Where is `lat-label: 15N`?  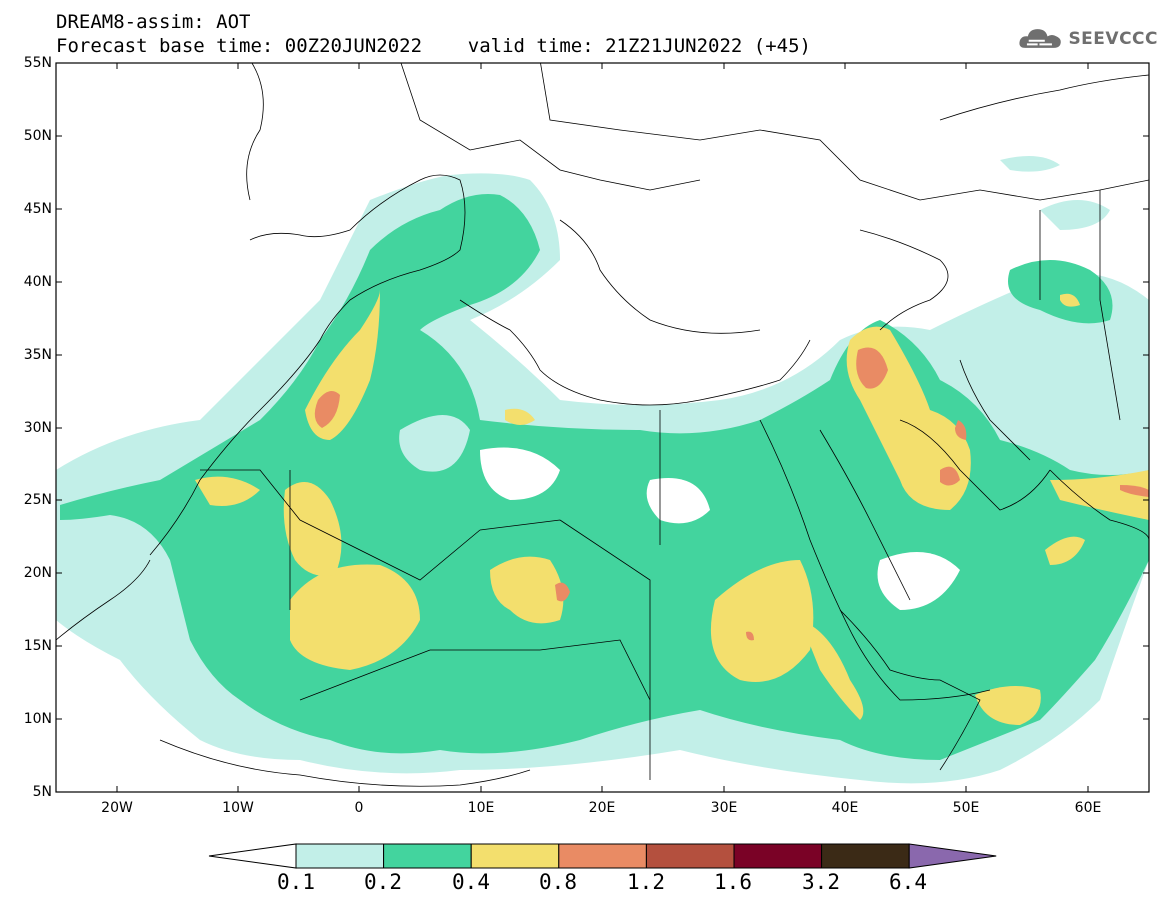
lat-label: 15N is located at coordinates (37, 646).